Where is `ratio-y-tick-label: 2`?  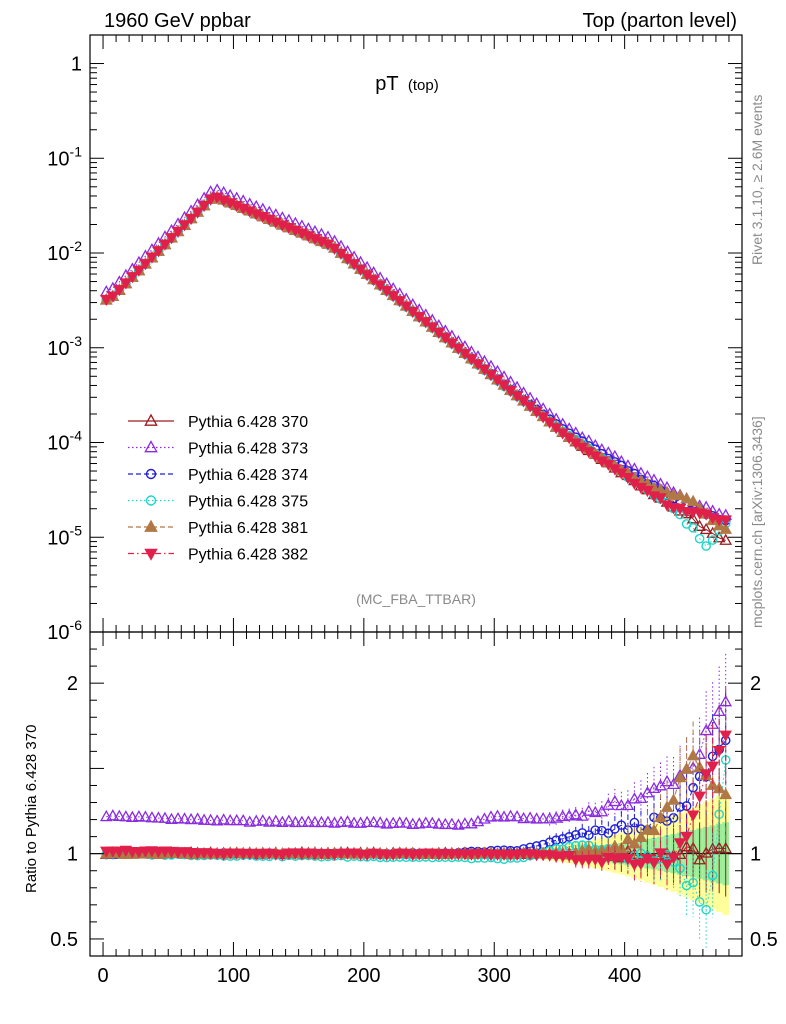
ratio-y-tick-label: 2 is located at coordinates (72, 684).